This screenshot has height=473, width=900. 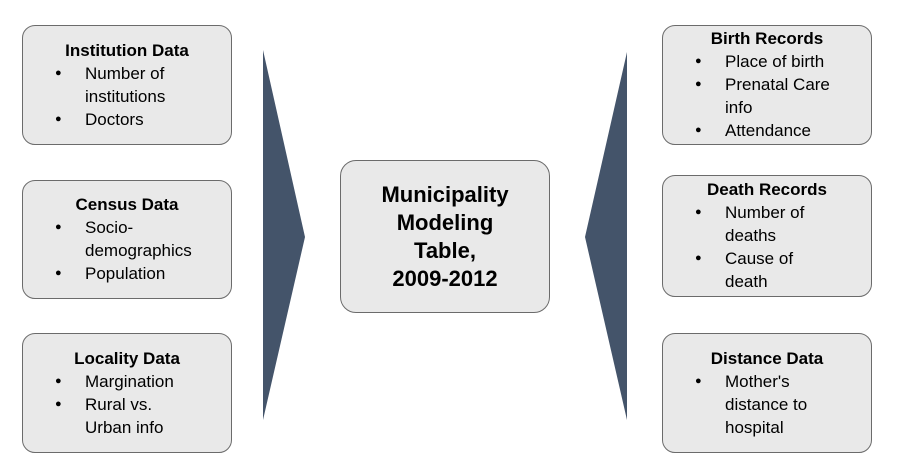 What do you see at coordinates (777, 84) in the screenshot?
I see `item-line: Prenatal Care` at bounding box center [777, 84].